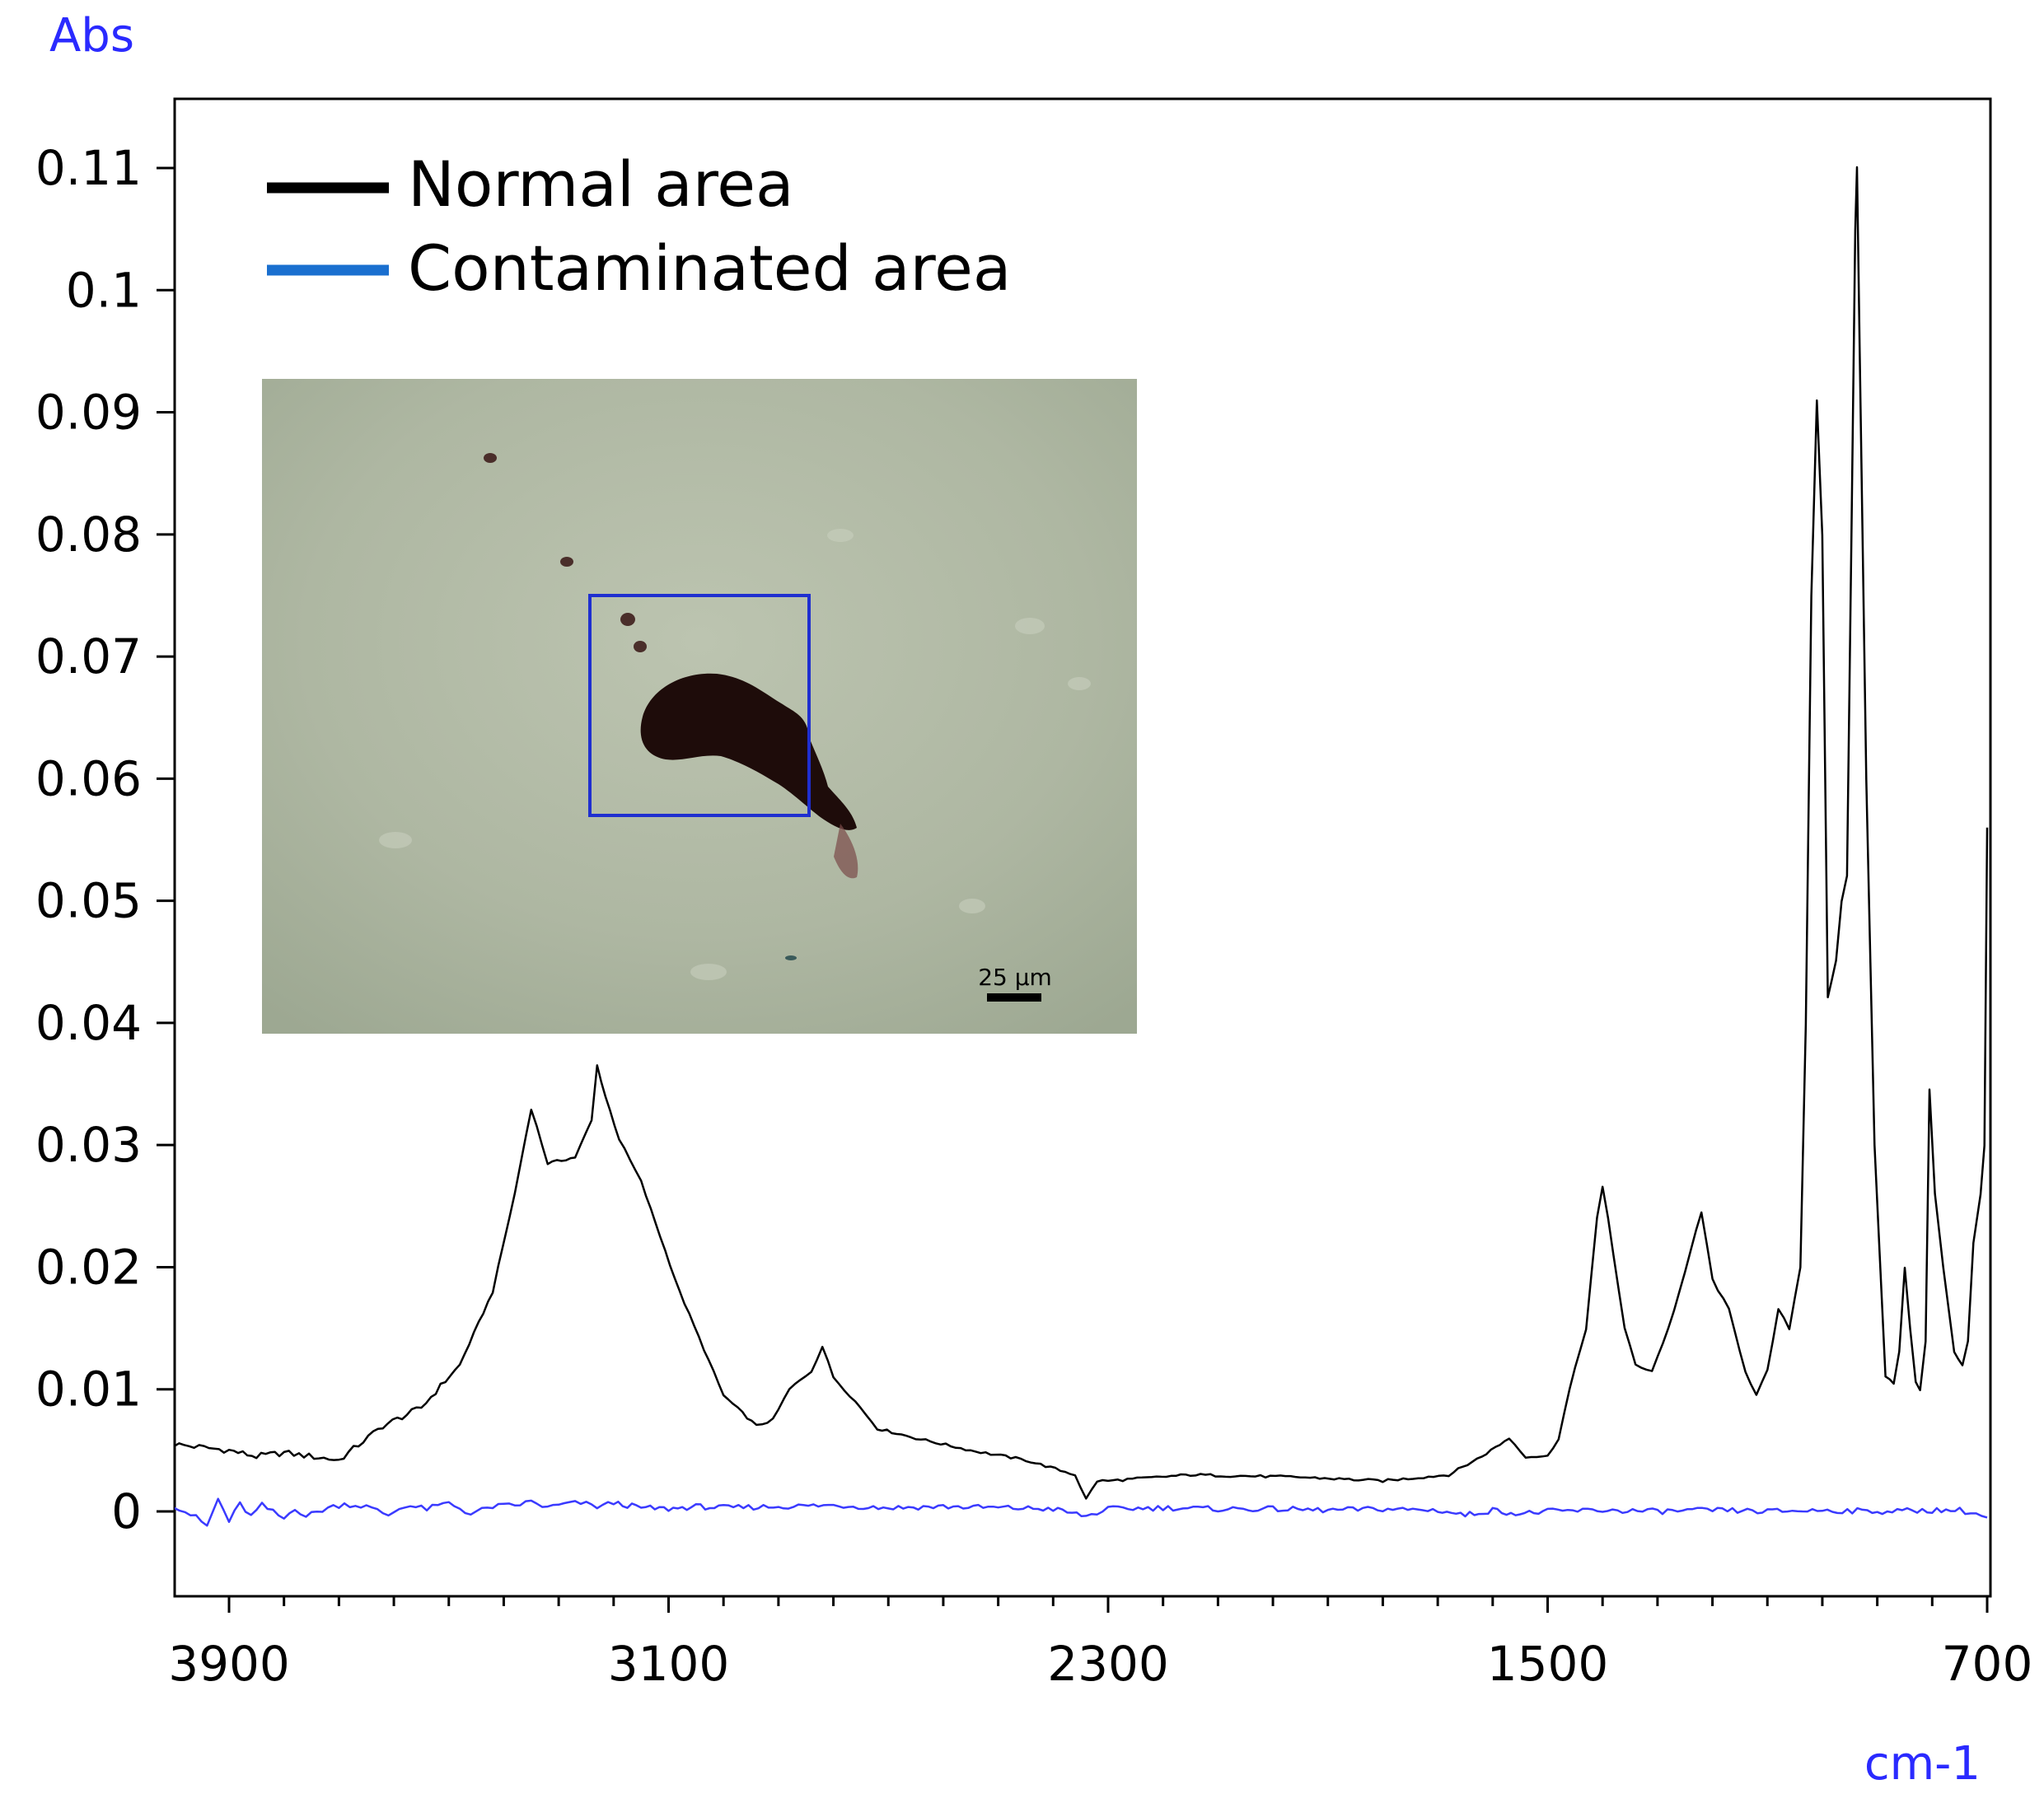 The image size is (2044, 1803). I want to click on y-tick-label: 0.05, so click(88, 901).